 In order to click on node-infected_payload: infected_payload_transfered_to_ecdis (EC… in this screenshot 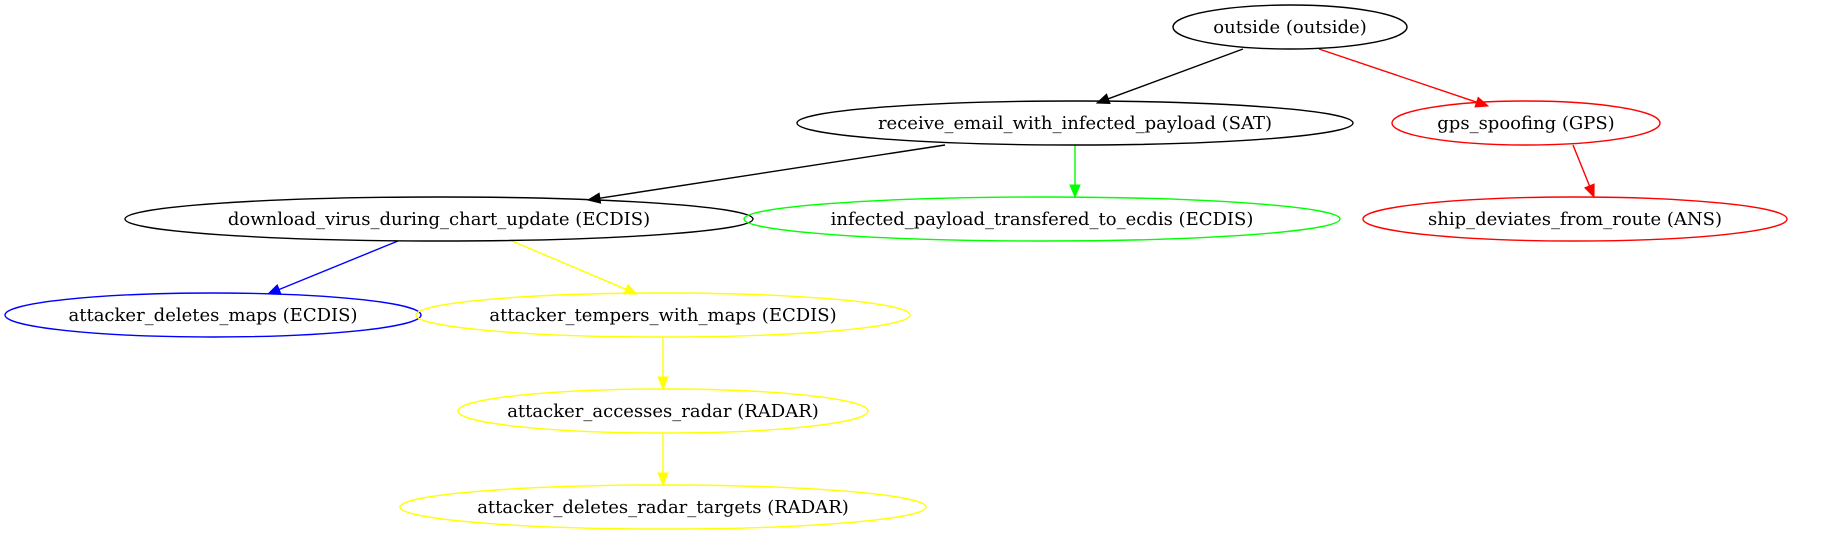, I will do `click(1042, 219)`.